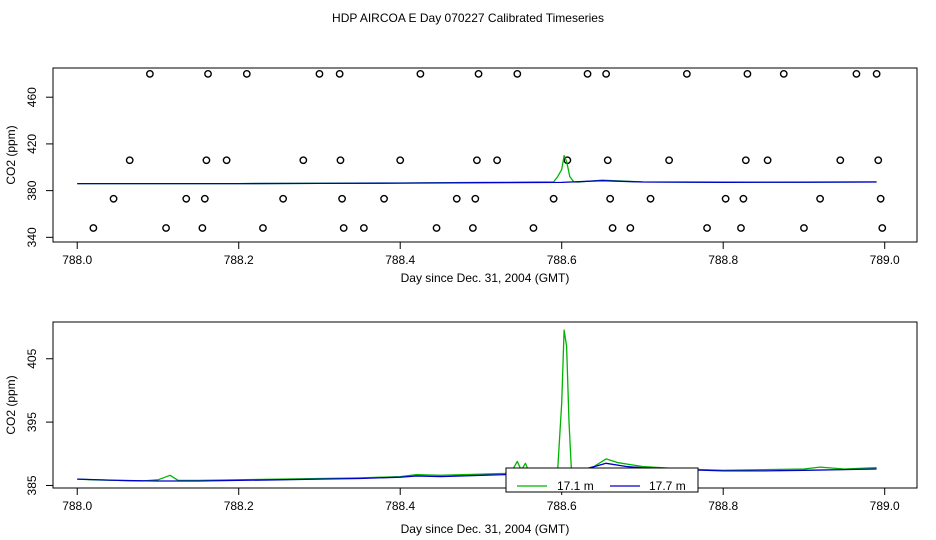  Describe the element at coordinates (485, 529) in the screenshot. I see `bottom-x-axis-label: Day since Dec. 31, 2004 (GMT)` at that location.